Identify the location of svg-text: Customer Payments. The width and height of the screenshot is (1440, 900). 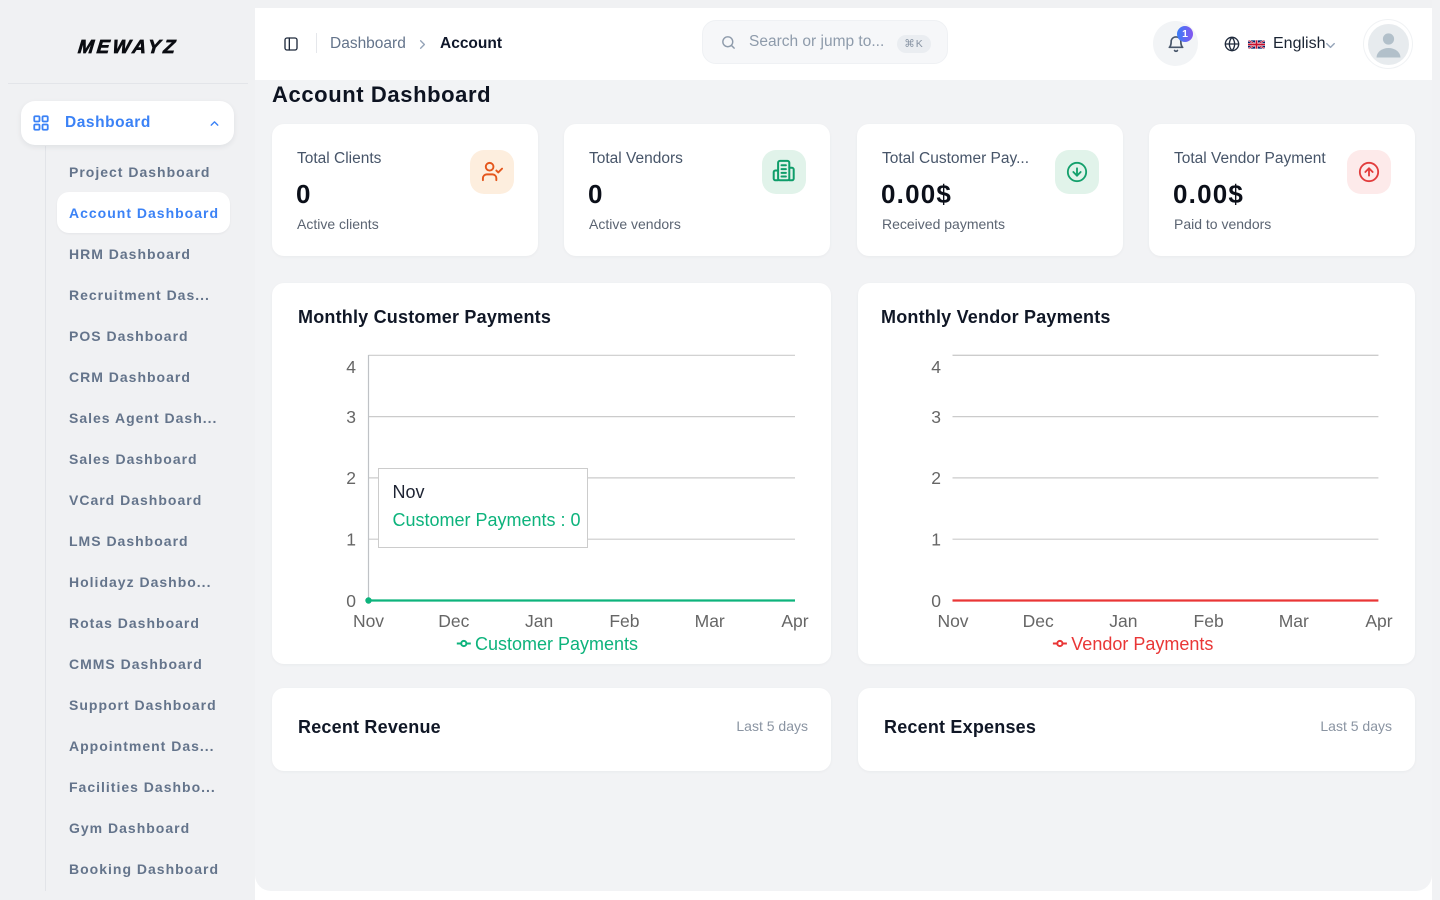
(556, 644).